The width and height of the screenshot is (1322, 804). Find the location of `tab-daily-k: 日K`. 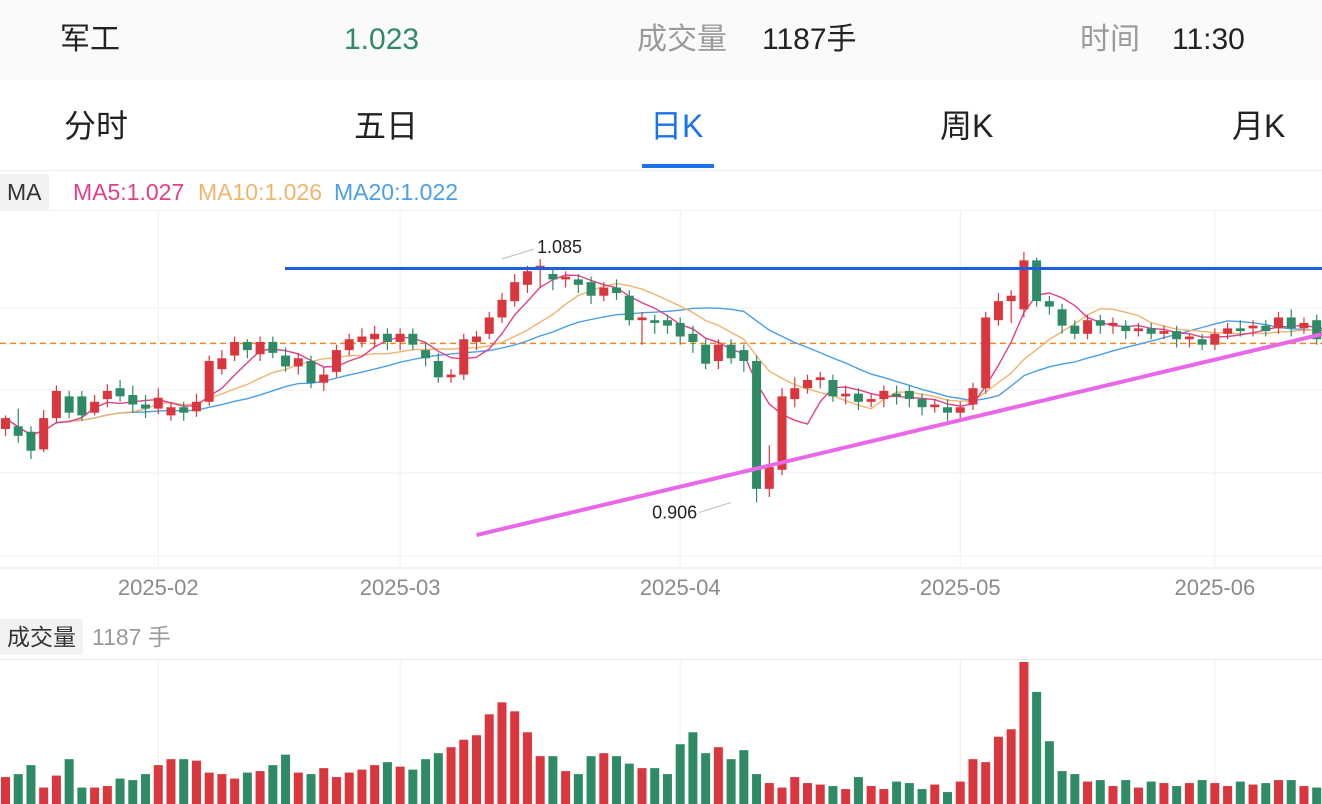

tab-daily-k: 日K is located at coordinates (677, 126).